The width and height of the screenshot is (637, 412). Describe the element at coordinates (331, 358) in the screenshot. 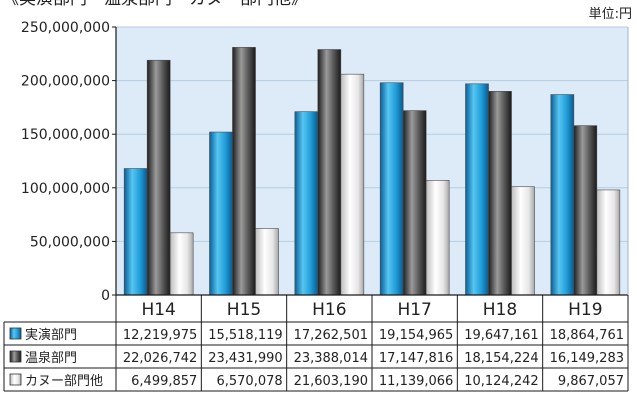

I see `table-cell: 23,388,014` at that location.